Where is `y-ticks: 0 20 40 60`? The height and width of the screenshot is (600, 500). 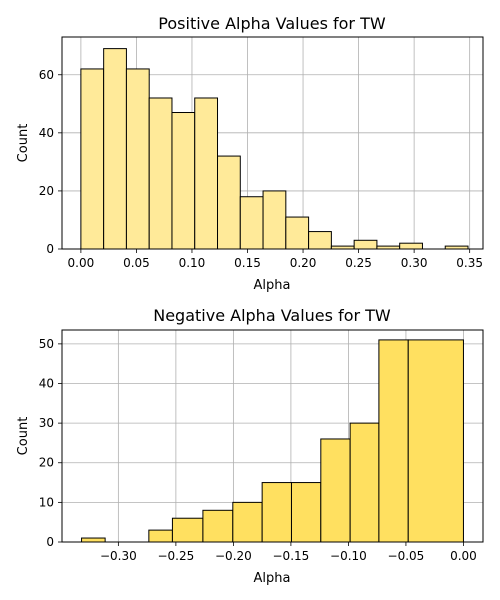
y-ticks: 0 20 40 60 is located at coordinates (50, 162).